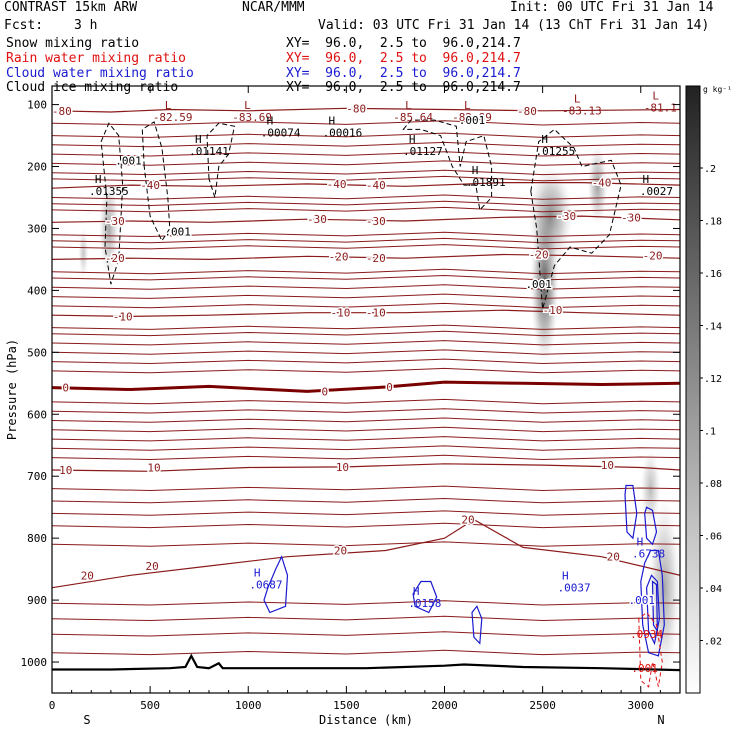  I want to click on cloud-ice-high-value: .0027, so click(656, 191).